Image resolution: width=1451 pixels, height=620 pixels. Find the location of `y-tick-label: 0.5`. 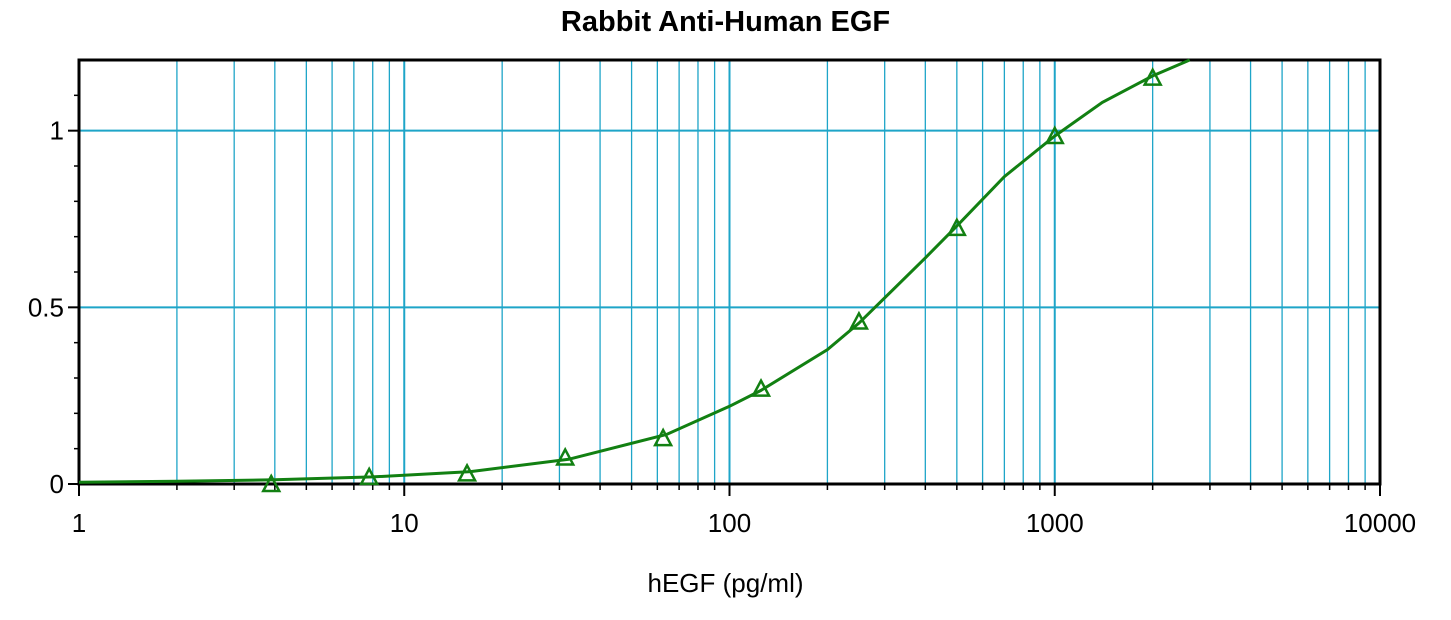

y-tick-label: 0.5 is located at coordinates (46, 307).